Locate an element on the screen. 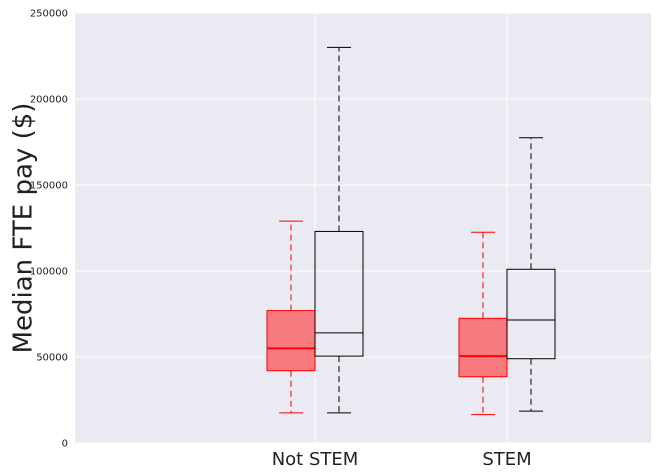 This screenshot has height=475, width=658. y-tick-label-2: 100000 is located at coordinates (49, 272).